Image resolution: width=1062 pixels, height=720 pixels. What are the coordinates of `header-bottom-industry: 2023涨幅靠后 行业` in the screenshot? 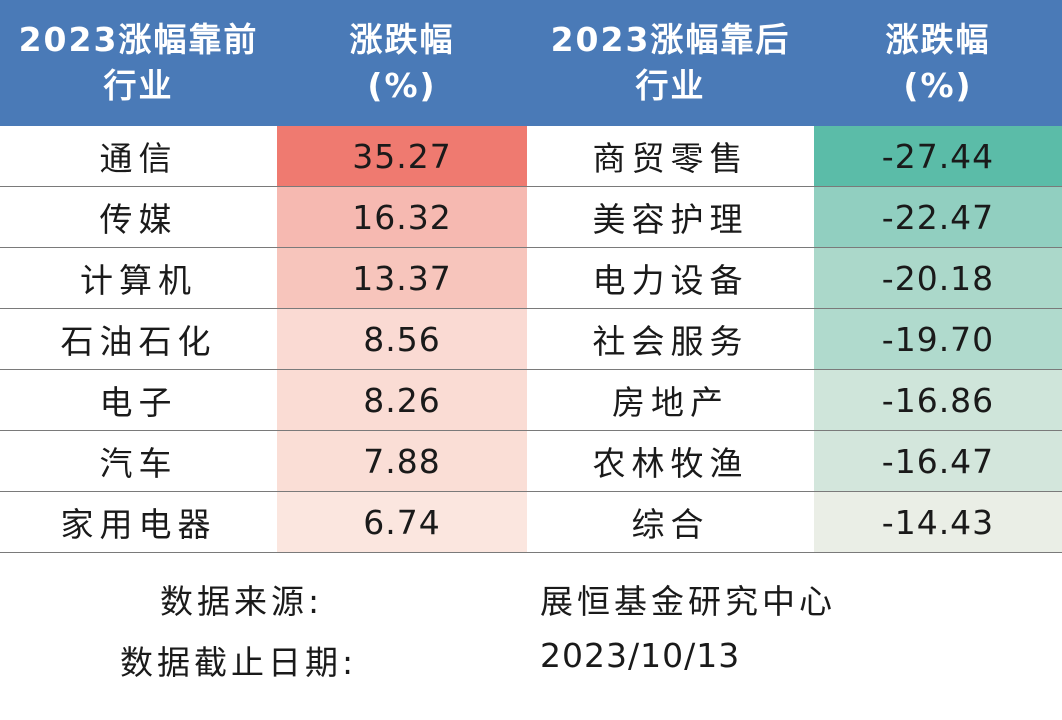 It's located at (670, 63).